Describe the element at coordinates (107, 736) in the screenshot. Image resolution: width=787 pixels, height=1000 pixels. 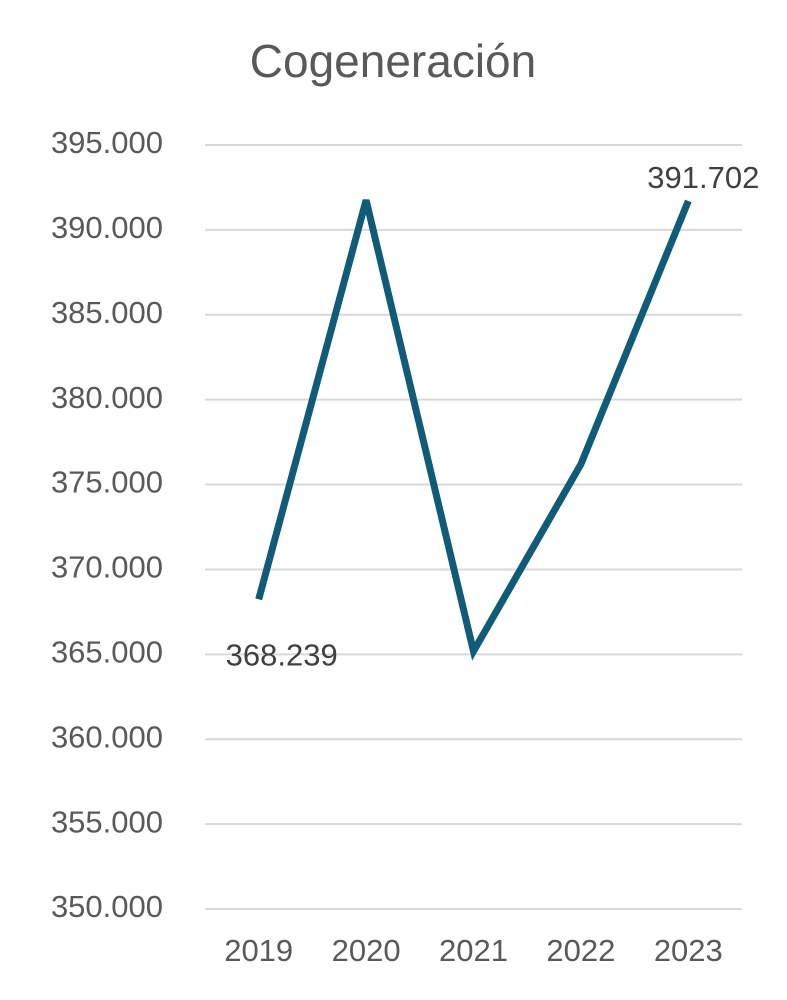
I see `y-tick-label: 360.000` at that location.